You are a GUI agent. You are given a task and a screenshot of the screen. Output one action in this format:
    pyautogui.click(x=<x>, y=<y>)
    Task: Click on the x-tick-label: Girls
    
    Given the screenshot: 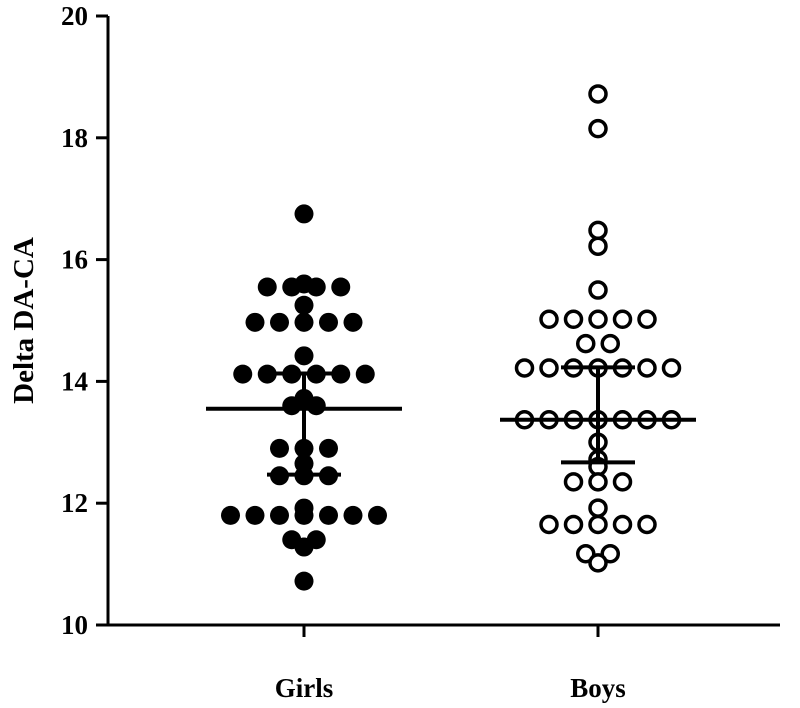 What is the action you would take?
    pyautogui.click(x=304, y=688)
    